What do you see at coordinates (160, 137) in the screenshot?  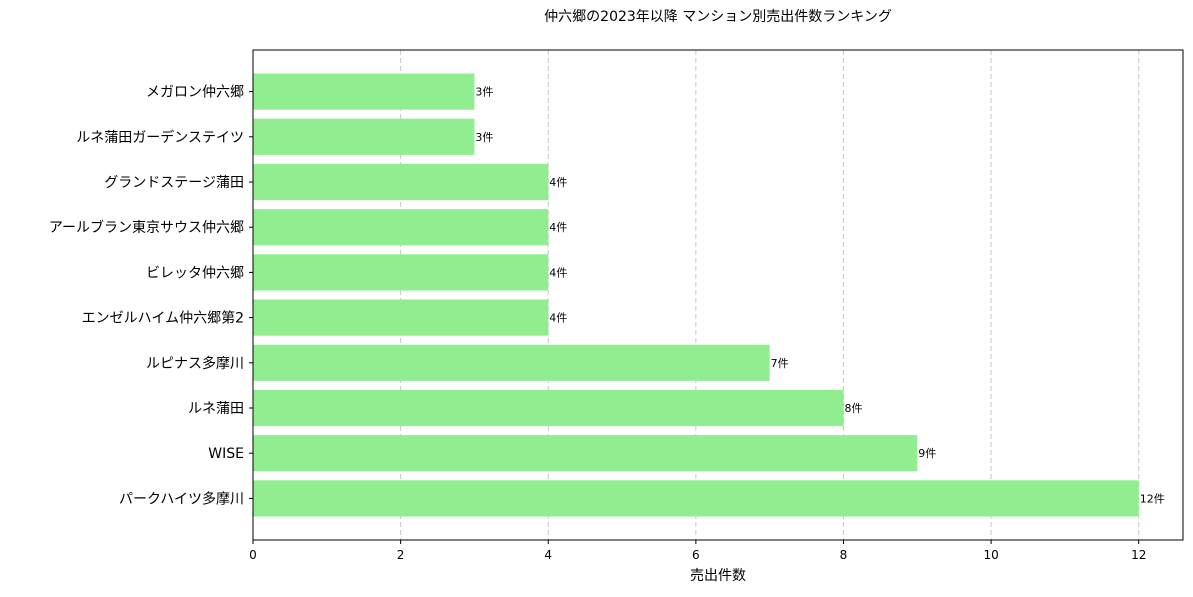 I see `y-tick-label: ルネ蒲田ガーデンステイツ` at bounding box center [160, 137].